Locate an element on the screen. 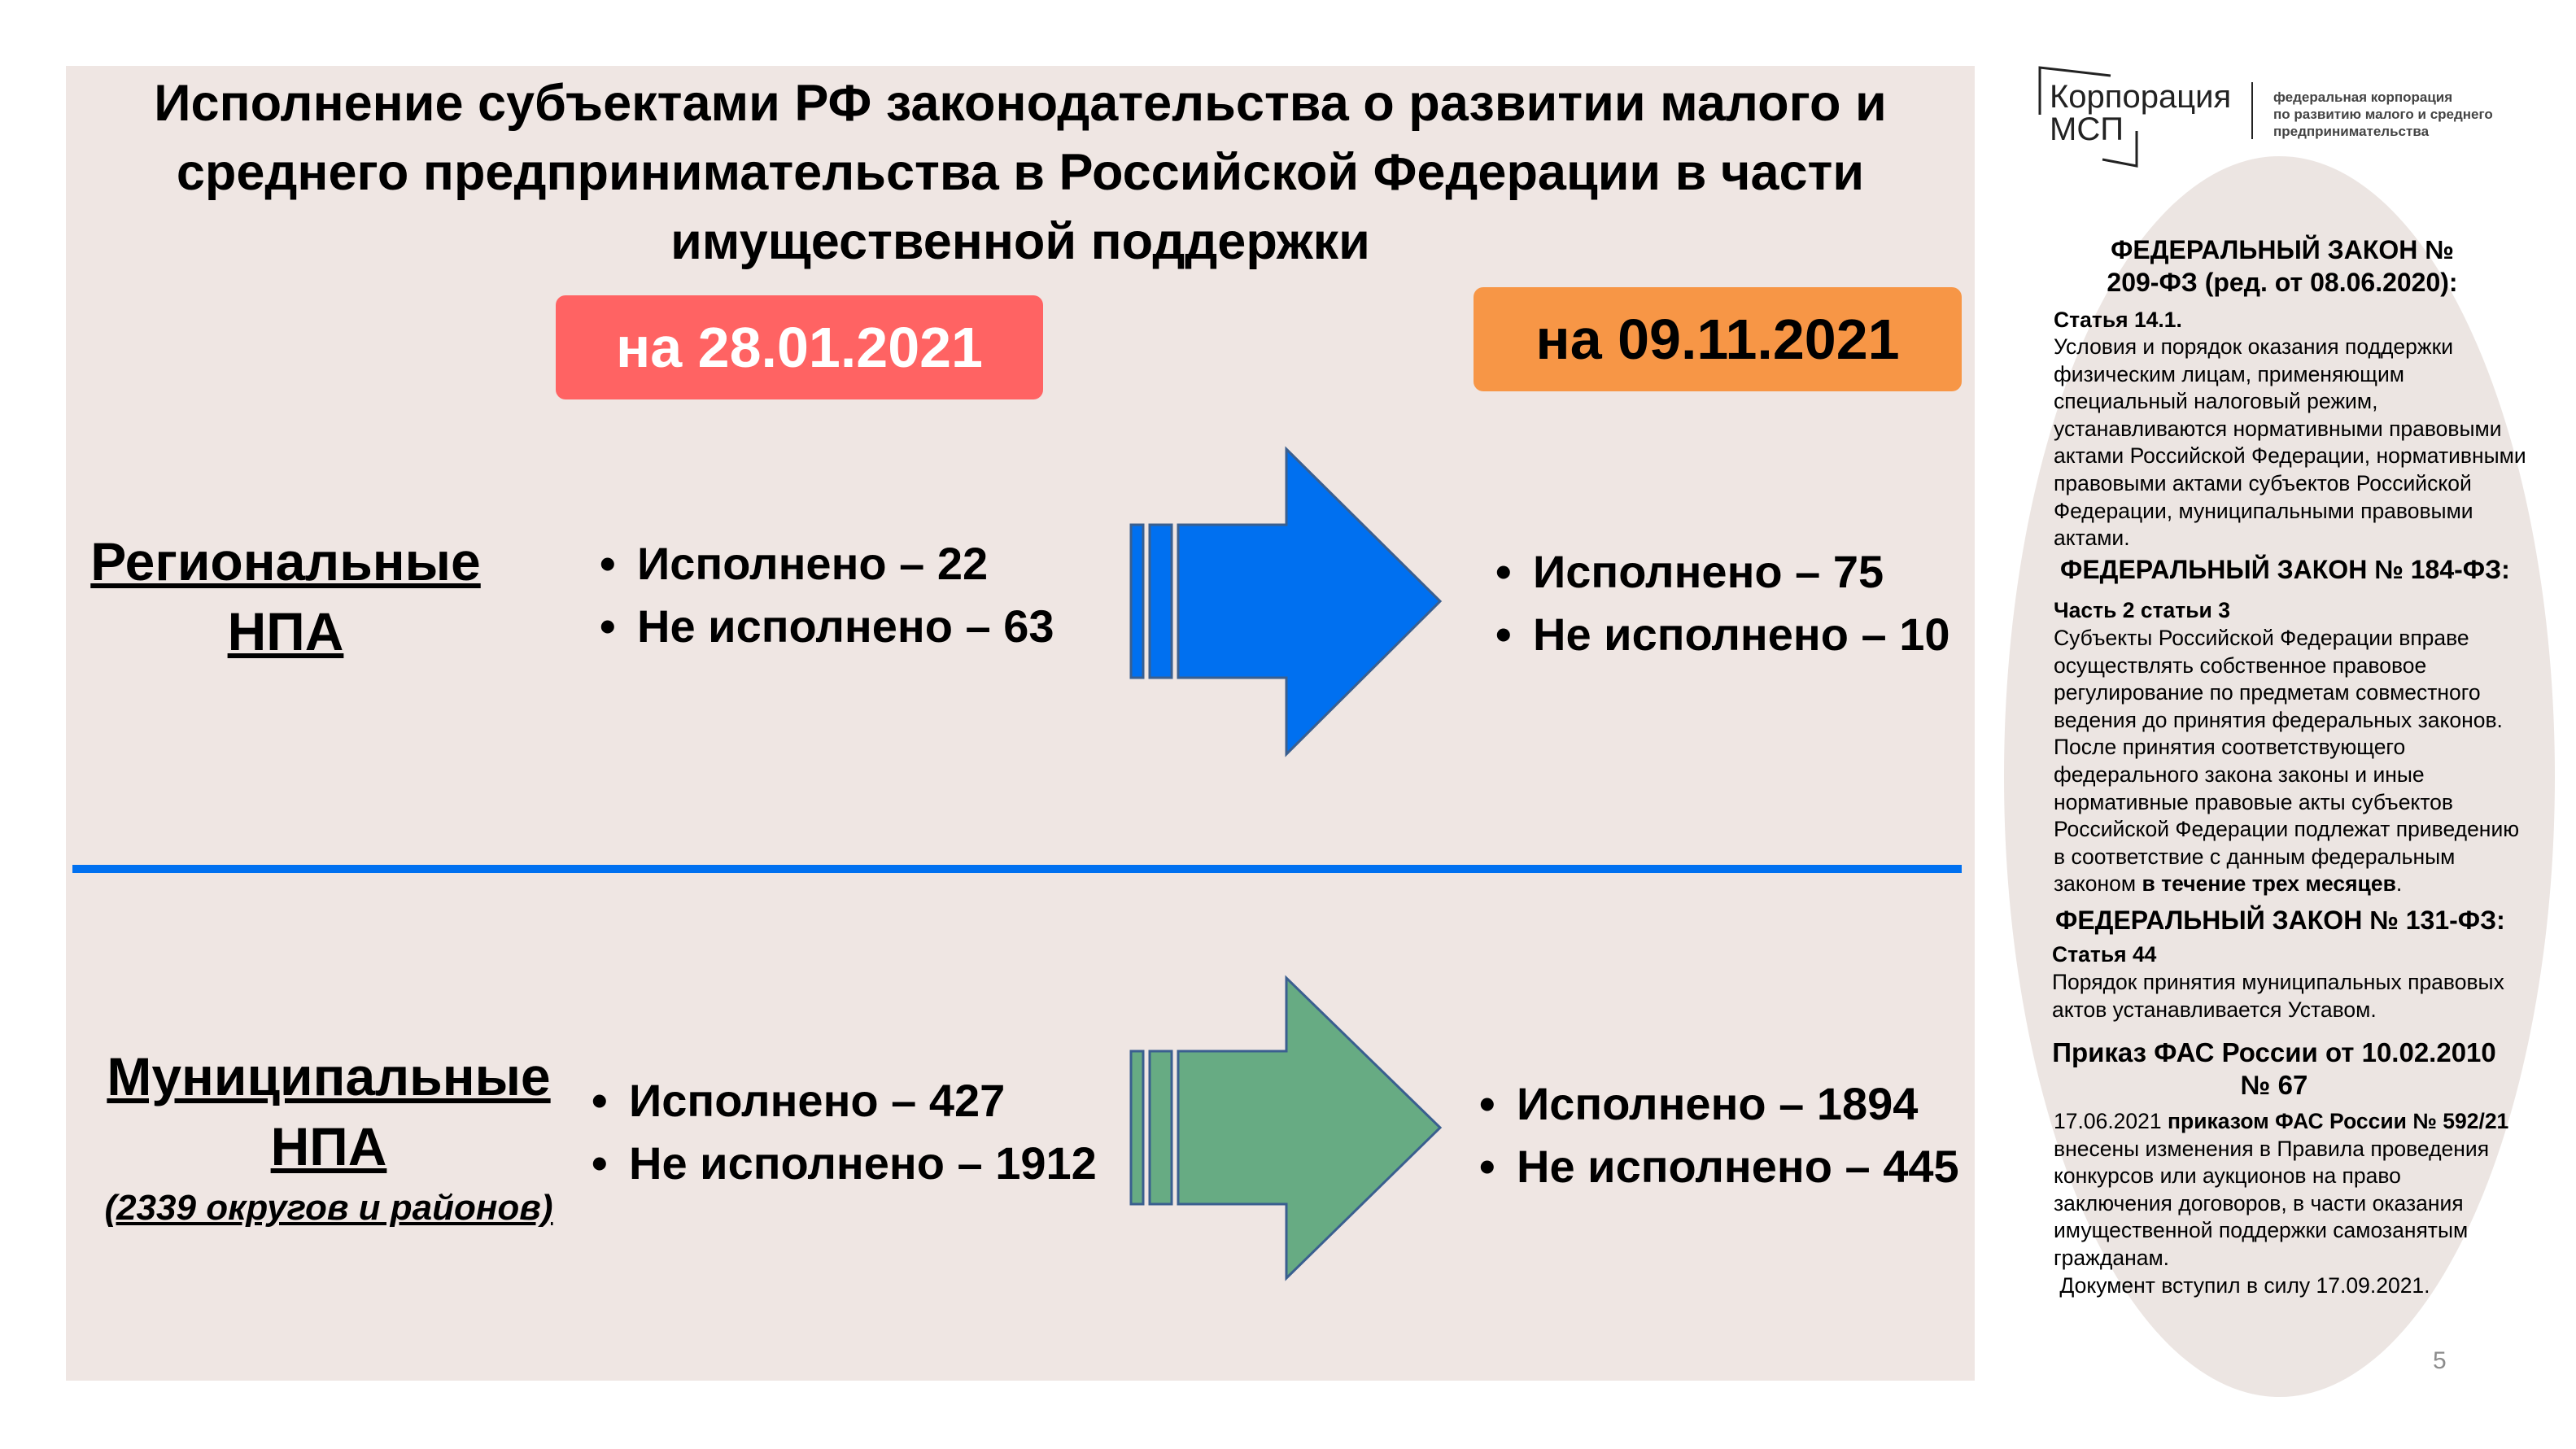  text-span: 17.06.2021 is located at coordinates (2111, 1121).